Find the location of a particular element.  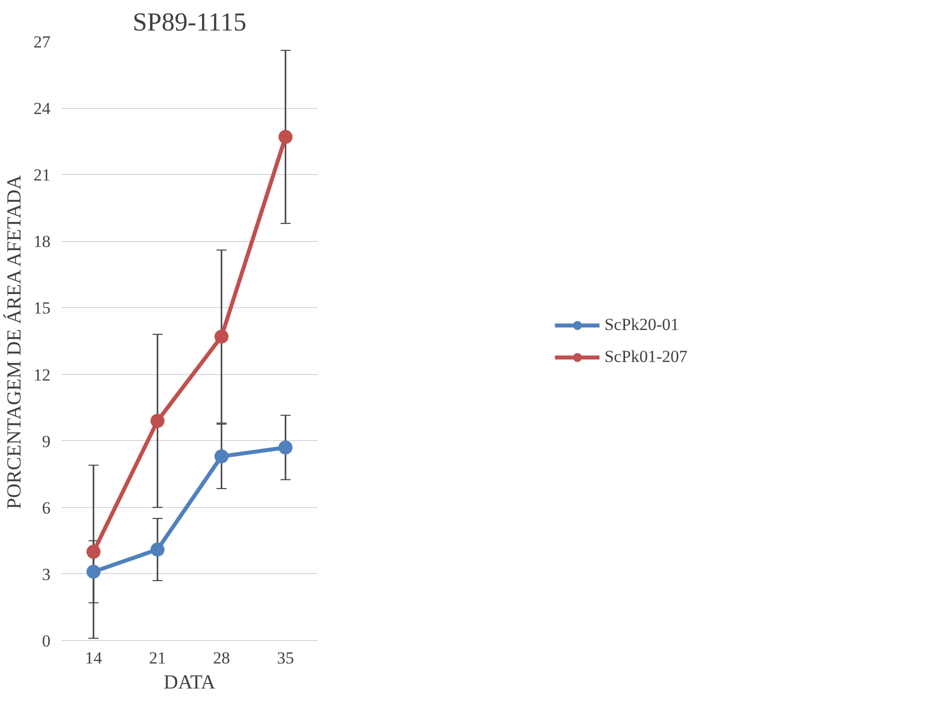

x-tick-label: 21 is located at coordinates (157, 658).